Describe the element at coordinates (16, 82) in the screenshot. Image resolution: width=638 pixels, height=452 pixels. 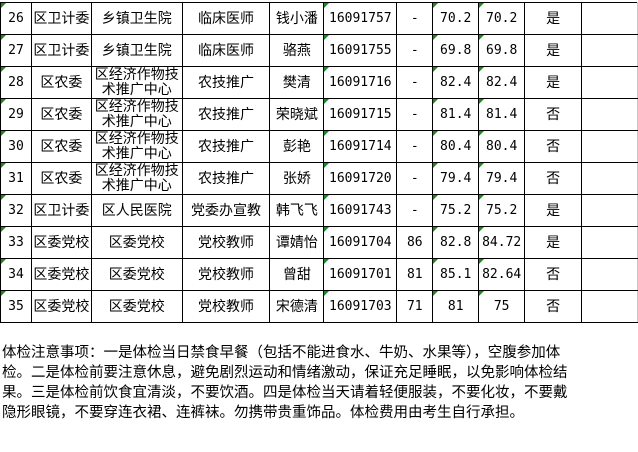
I see `row-number: 28` at that location.